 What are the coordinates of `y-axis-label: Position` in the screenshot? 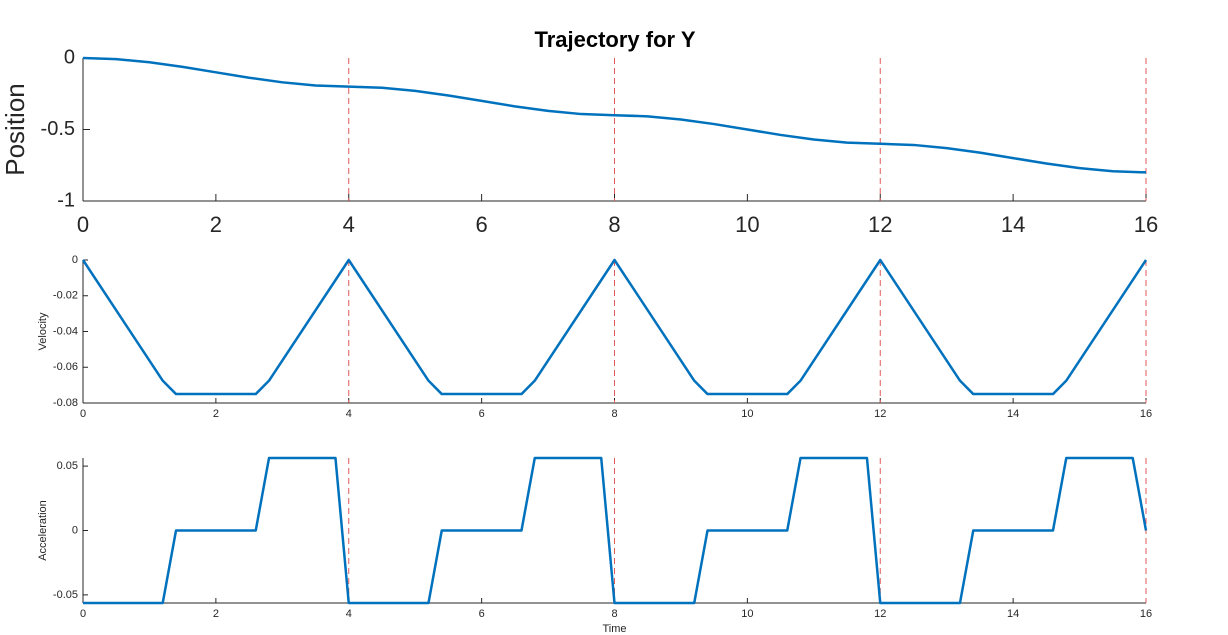 It's located at (15, 129).